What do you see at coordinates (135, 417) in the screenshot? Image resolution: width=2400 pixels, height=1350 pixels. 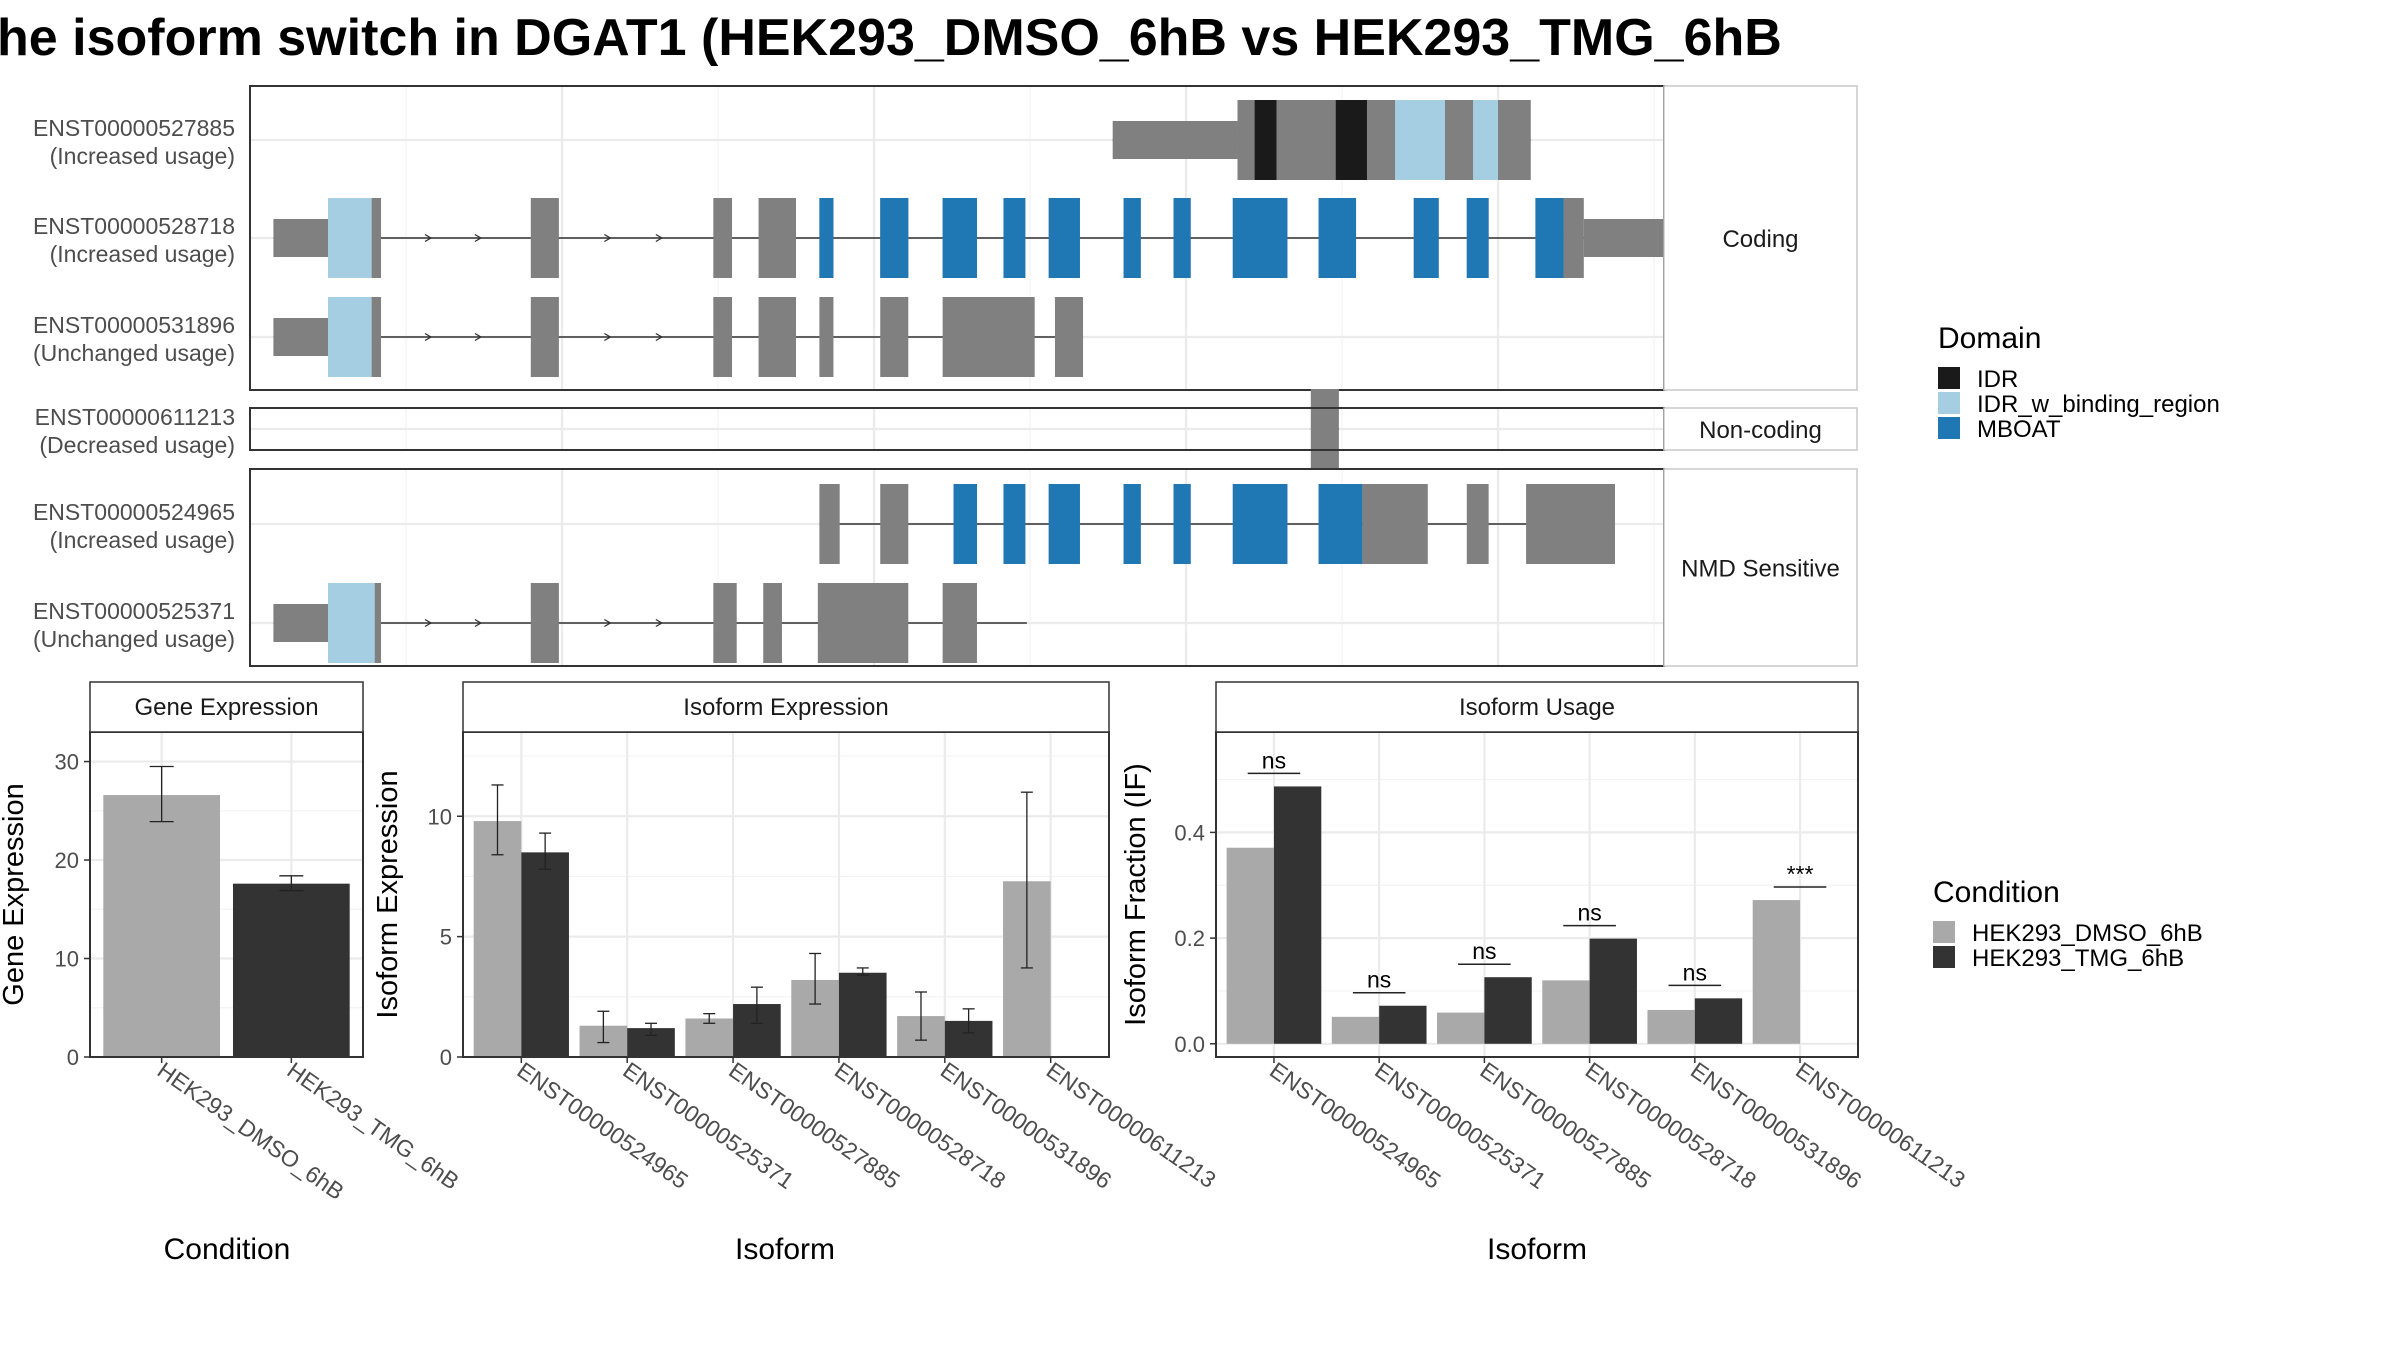 I see `transcript-id-label: ENST00000611213` at bounding box center [135, 417].